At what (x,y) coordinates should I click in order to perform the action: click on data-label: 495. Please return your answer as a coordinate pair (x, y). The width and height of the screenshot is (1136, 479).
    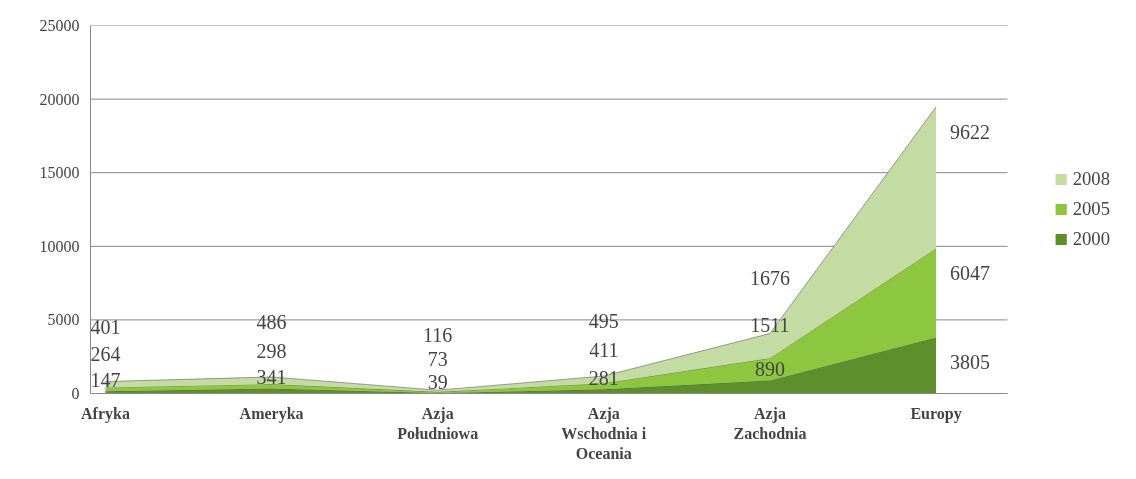
    Looking at the image, I should click on (603, 321).